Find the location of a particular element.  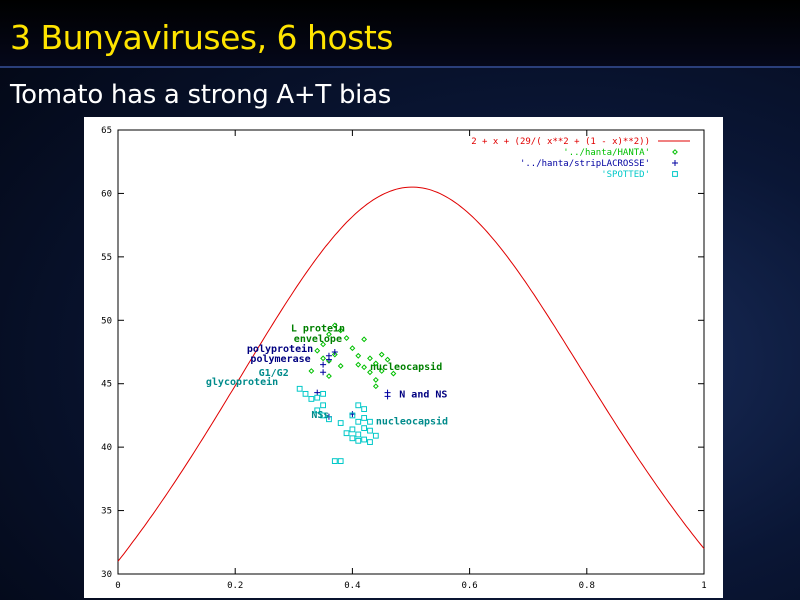

annotation-label: glycoprotein is located at coordinates (242, 382).